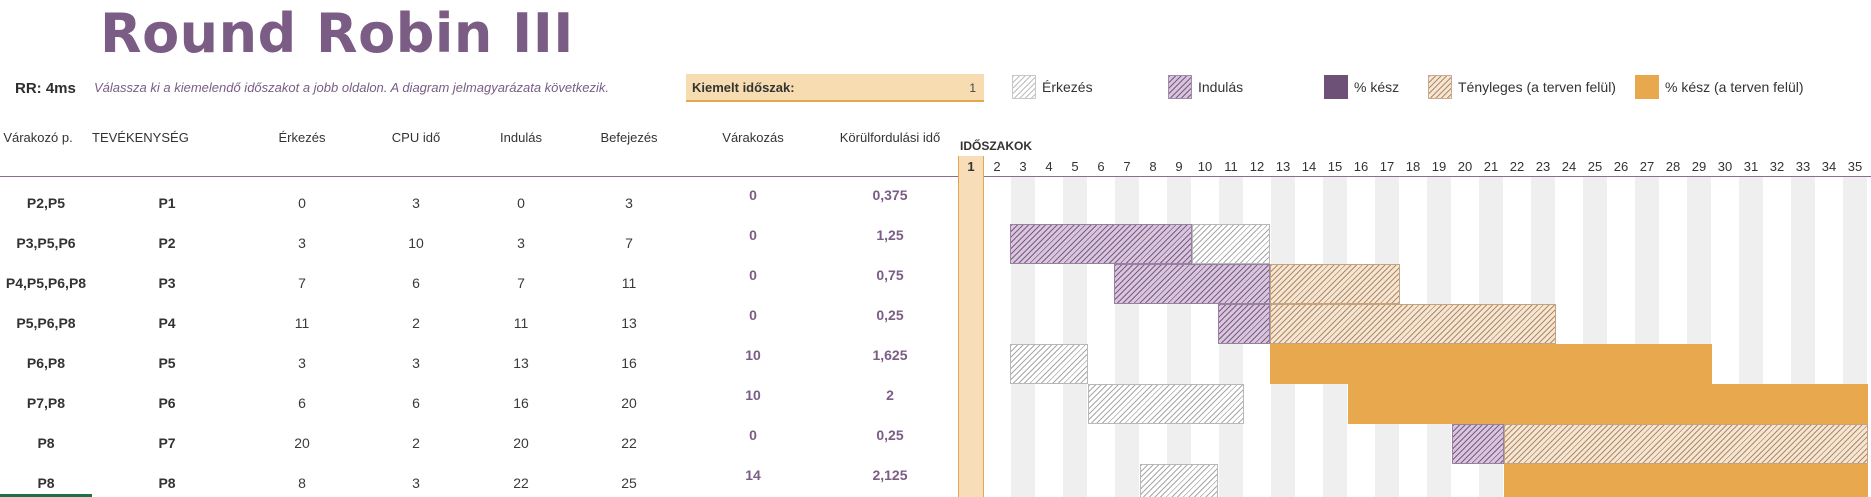 The width and height of the screenshot is (1871, 497). Describe the element at coordinates (46, 283) in the screenshot. I see `cell-waiting-processes: P4,P5,P6,P8` at that location.